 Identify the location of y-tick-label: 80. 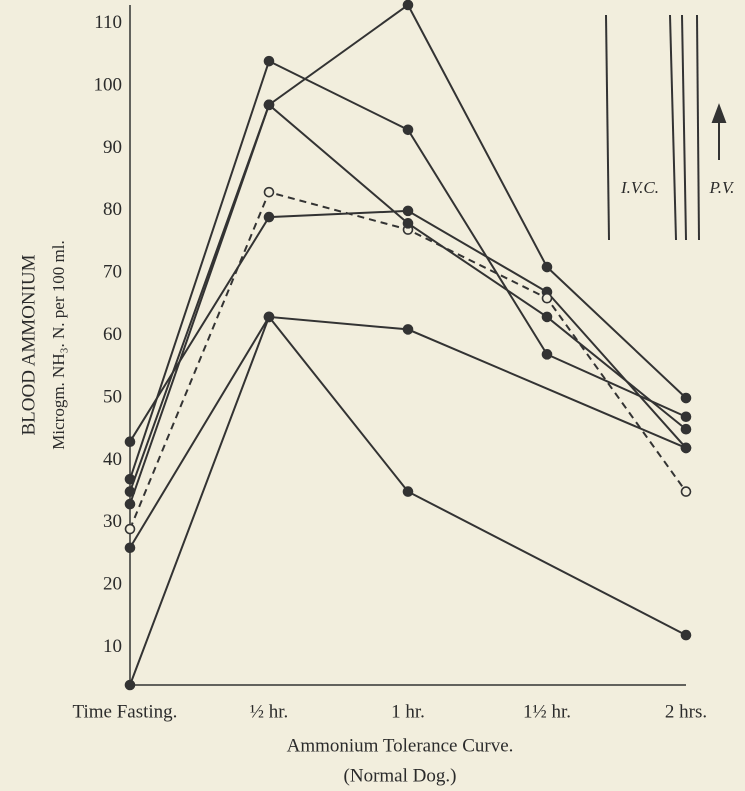
(112, 209).